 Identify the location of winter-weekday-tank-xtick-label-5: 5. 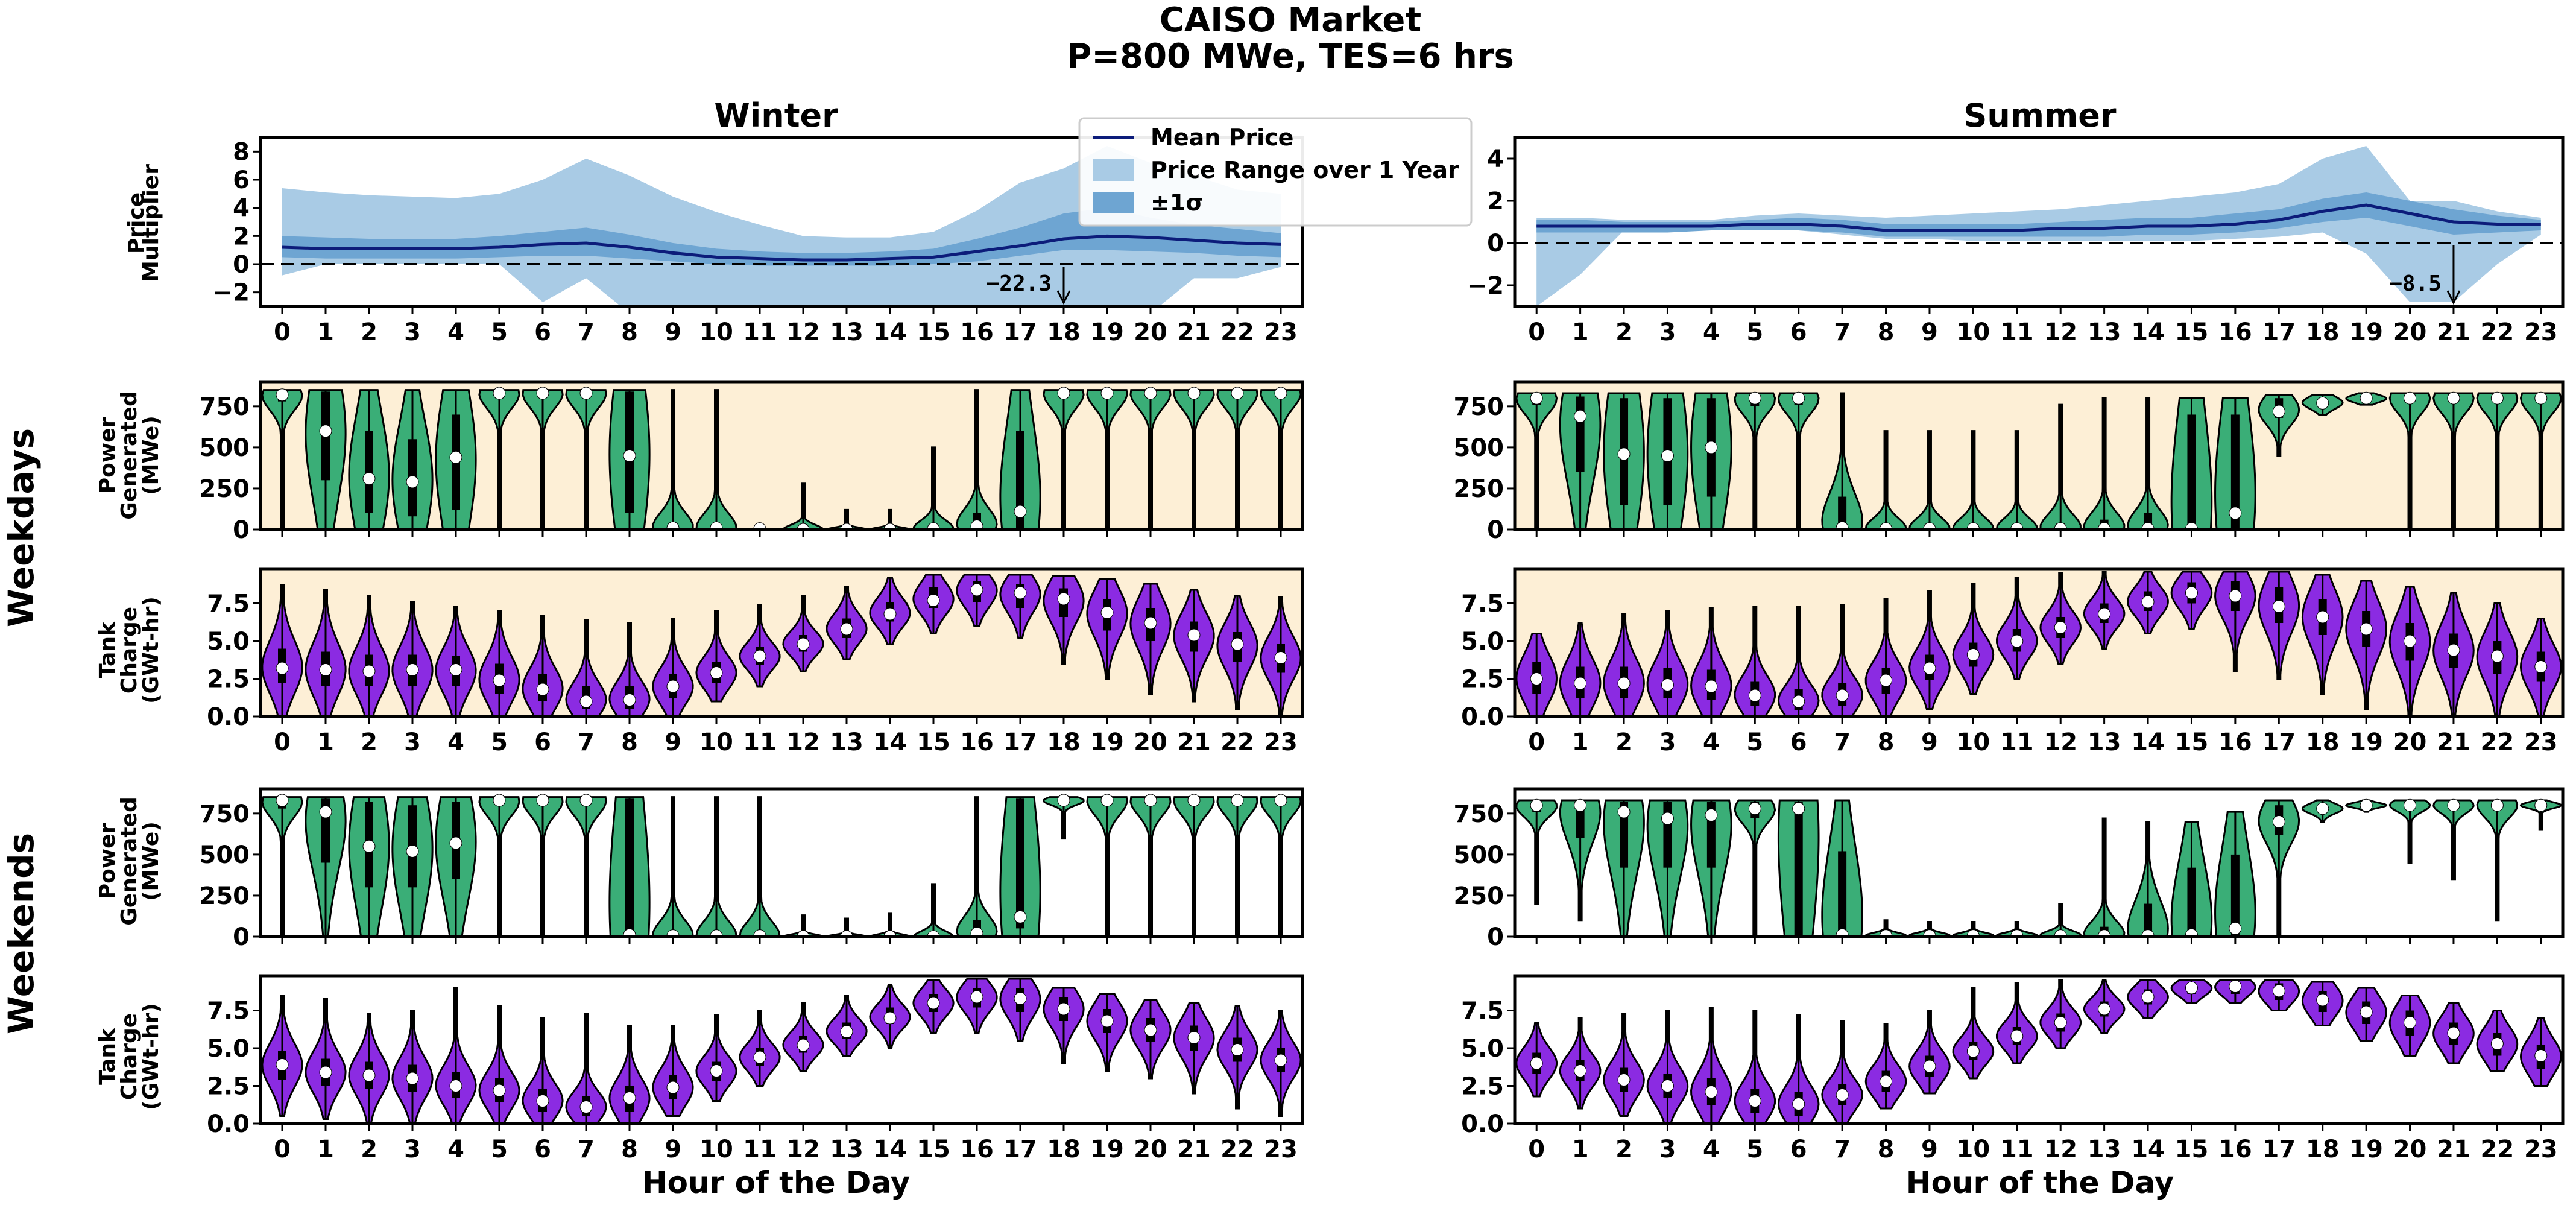
(499, 742).